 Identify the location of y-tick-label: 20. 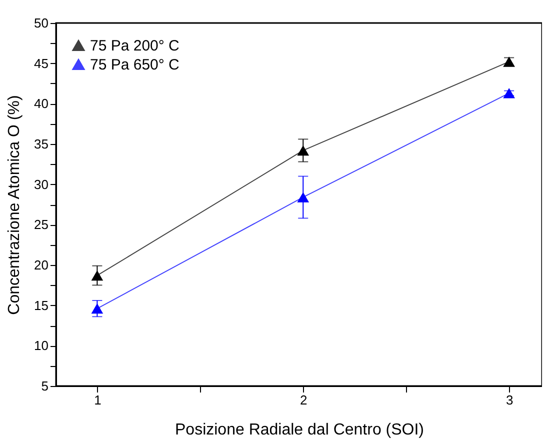
(41, 265).